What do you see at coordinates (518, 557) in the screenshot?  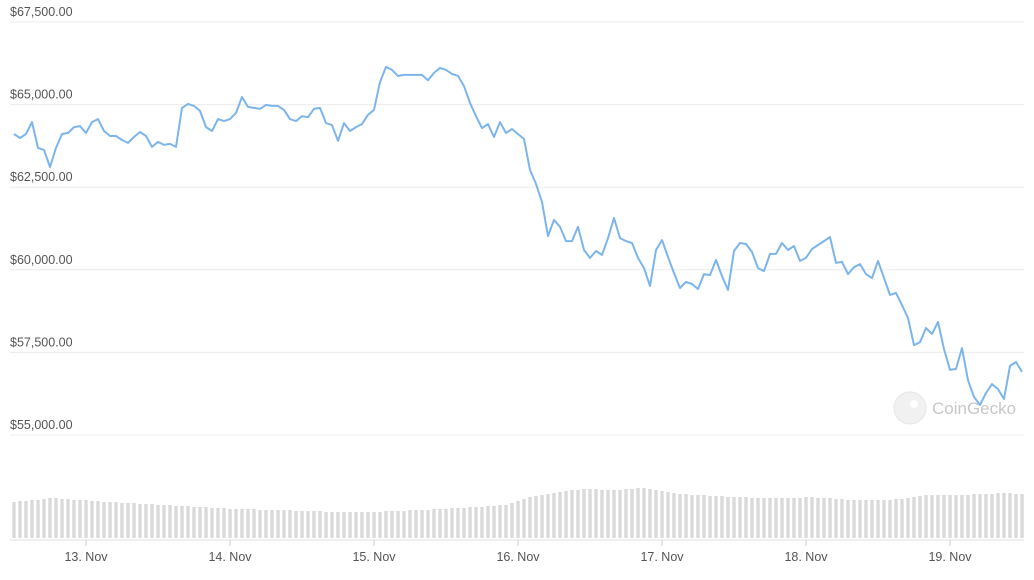 I see `x-tick-label: 16. Nov` at bounding box center [518, 557].